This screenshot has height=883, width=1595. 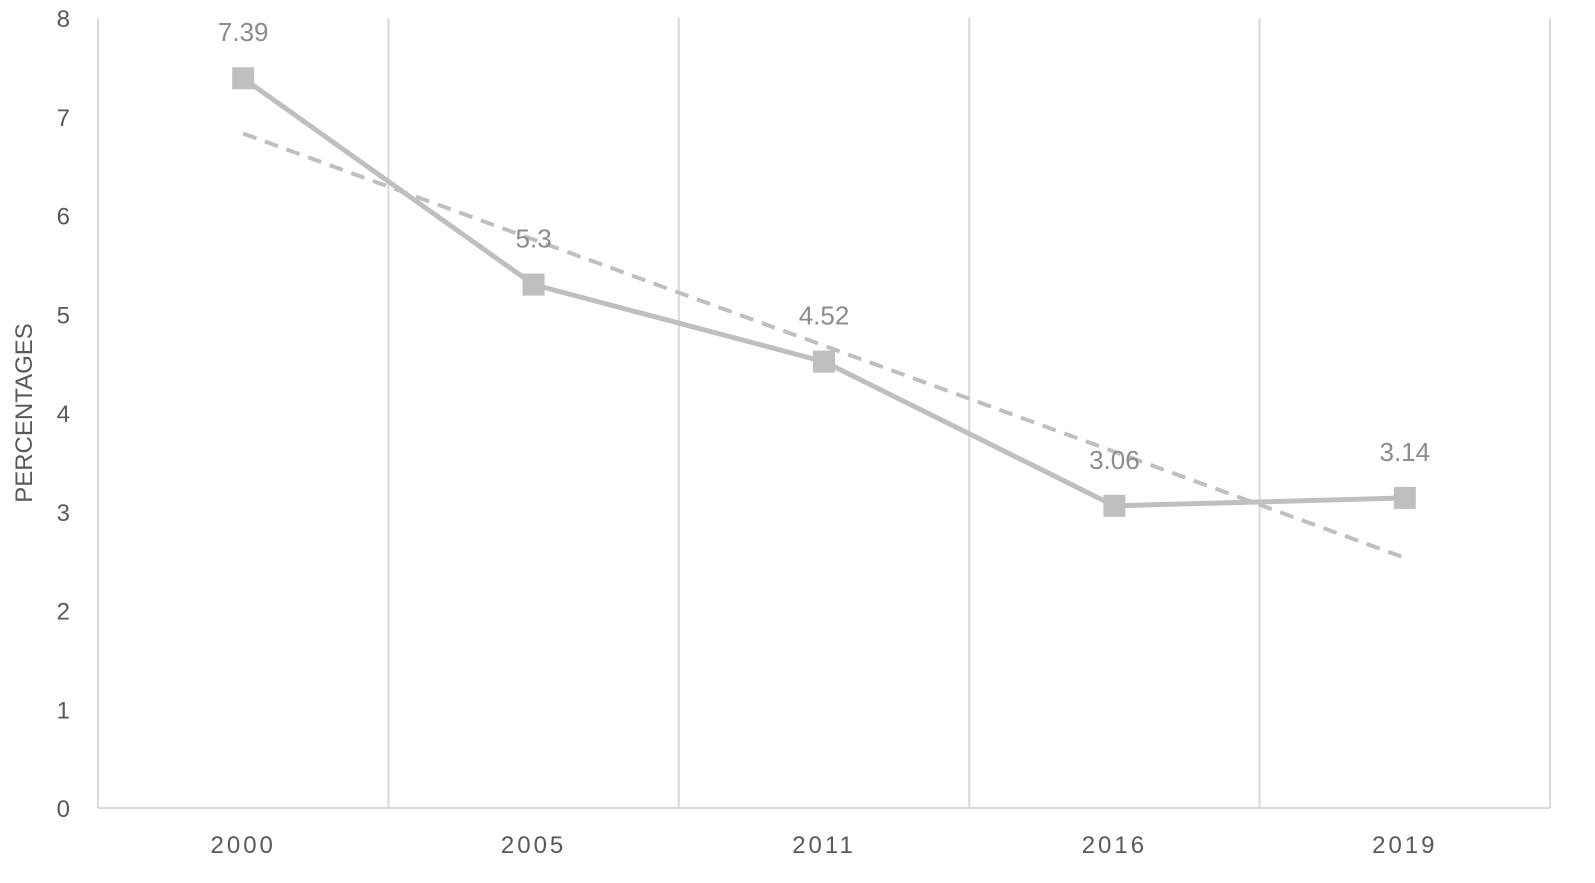 I want to click on data-label: 3.06, so click(x=1114, y=460).